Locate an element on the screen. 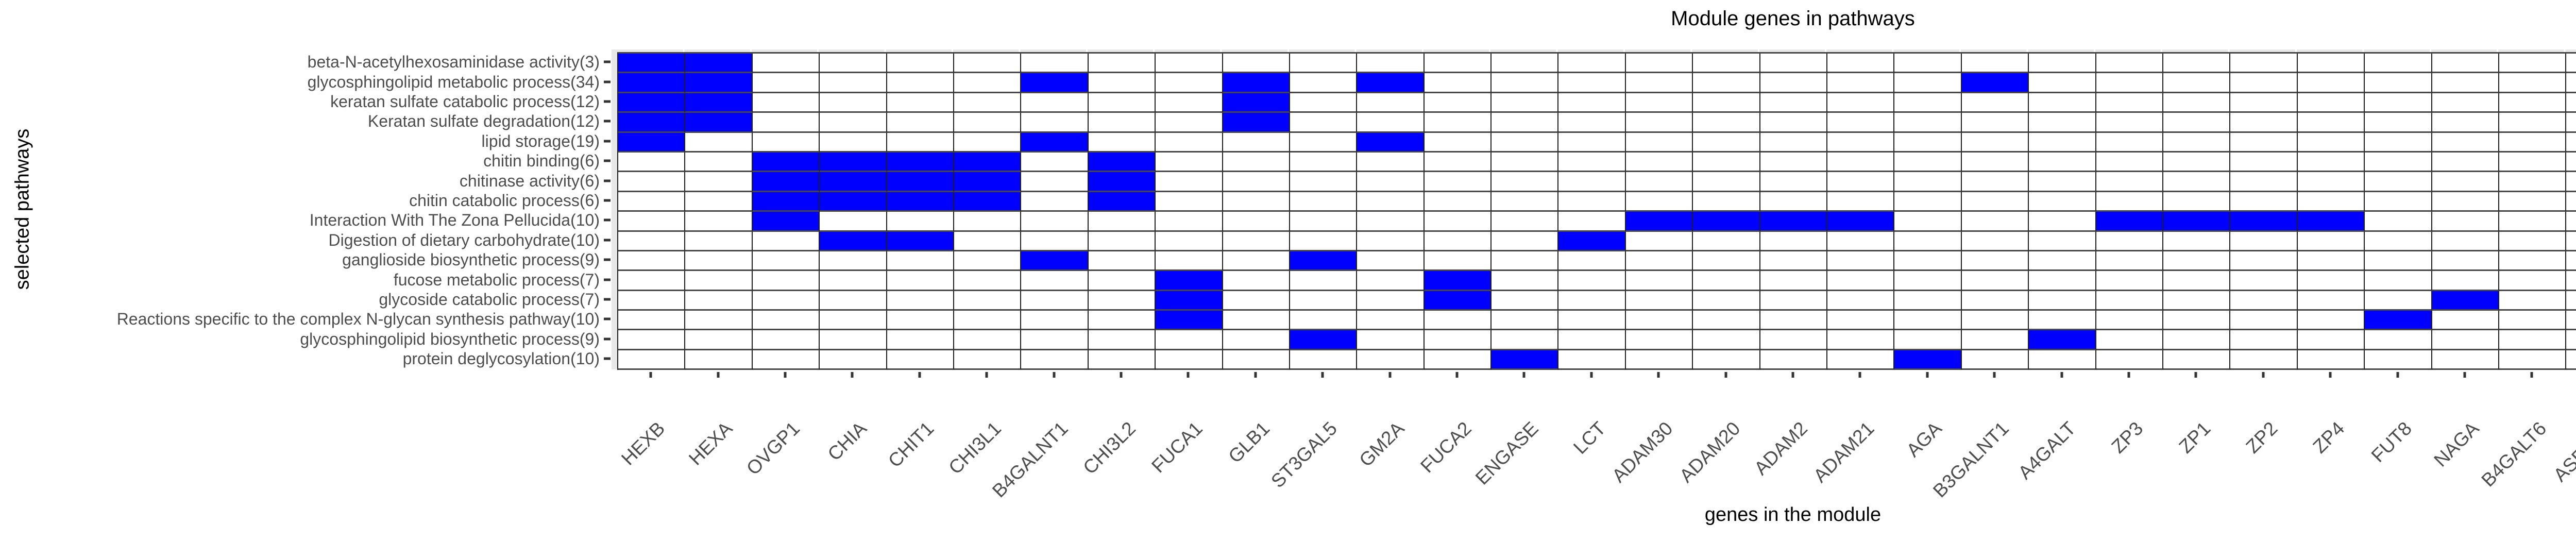  y-axis-label: glycosphingolipid metabolic process(34) is located at coordinates (453, 81).